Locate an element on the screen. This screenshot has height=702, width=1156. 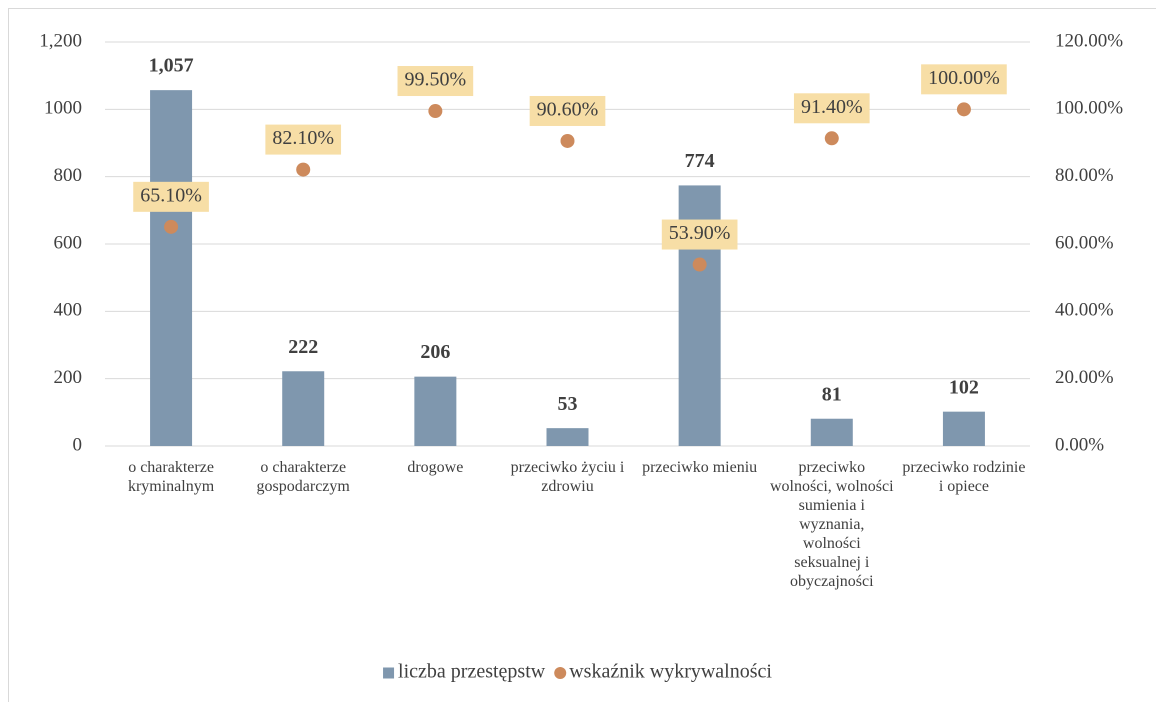
legend-label: wskaźnik wykrywalności is located at coordinates (670, 672).